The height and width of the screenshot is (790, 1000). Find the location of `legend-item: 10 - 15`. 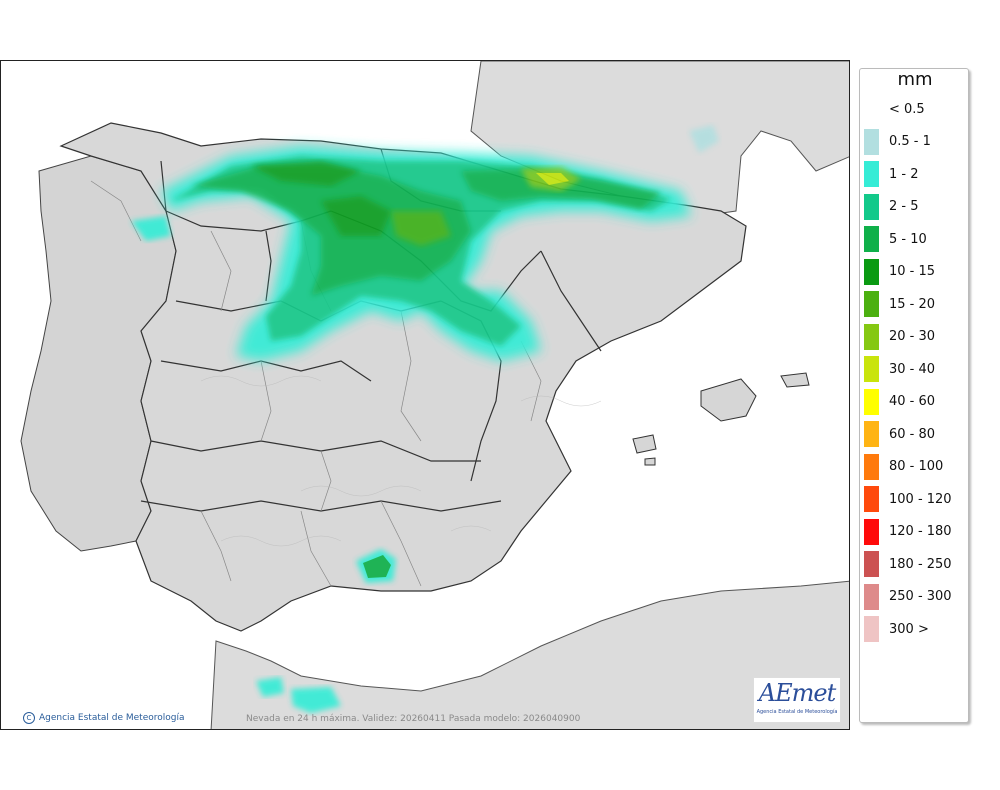

legend-item: 10 - 15 is located at coordinates (900, 271).